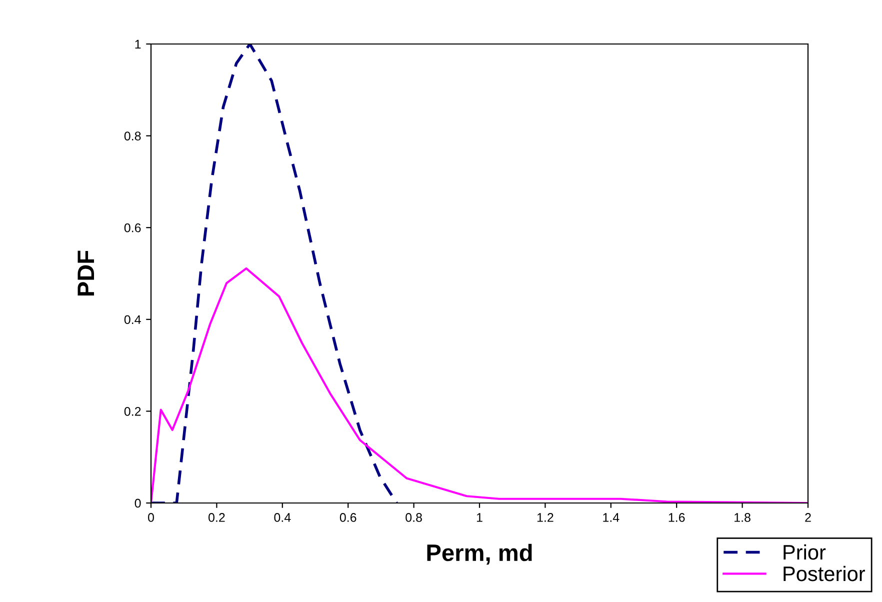  I want to click on x-tick-label: 0.2, so click(216, 517).